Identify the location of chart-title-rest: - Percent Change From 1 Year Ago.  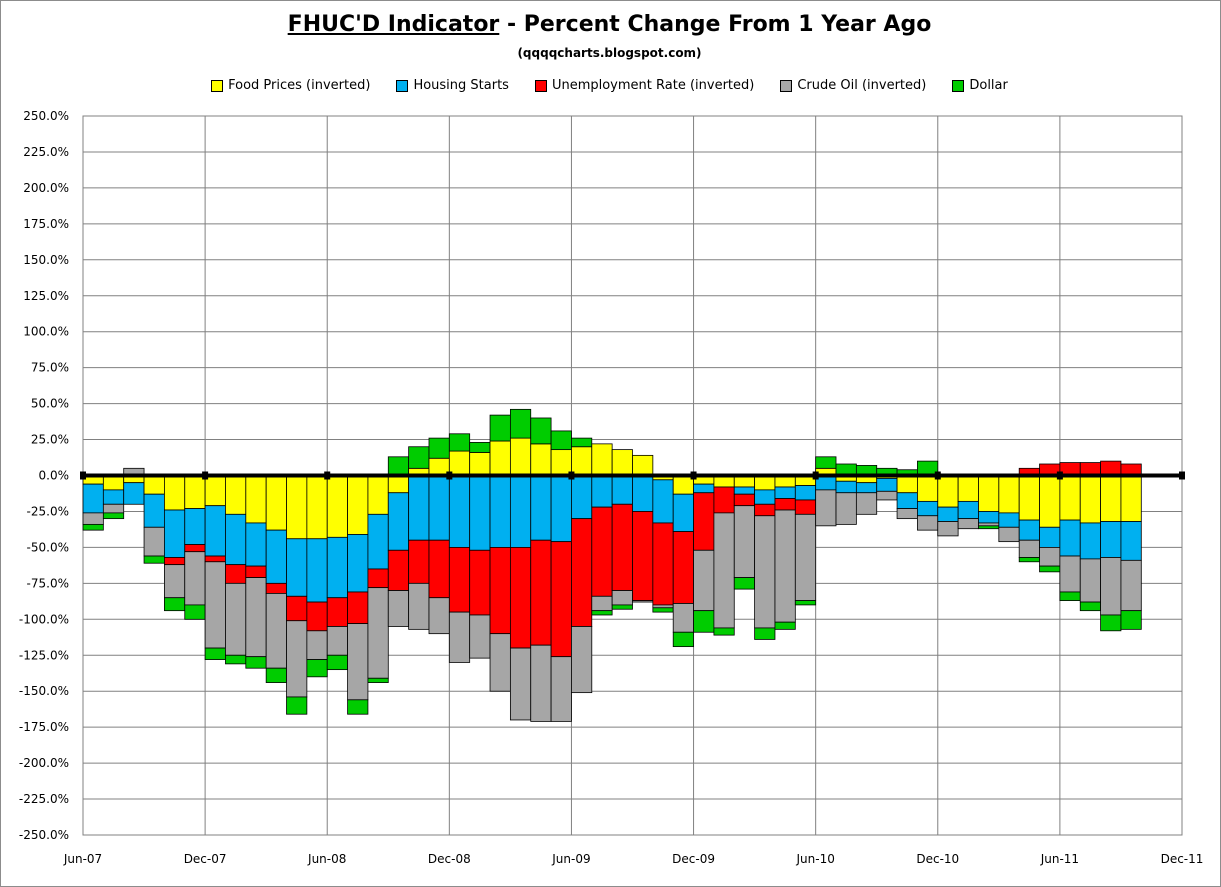
(719, 24).